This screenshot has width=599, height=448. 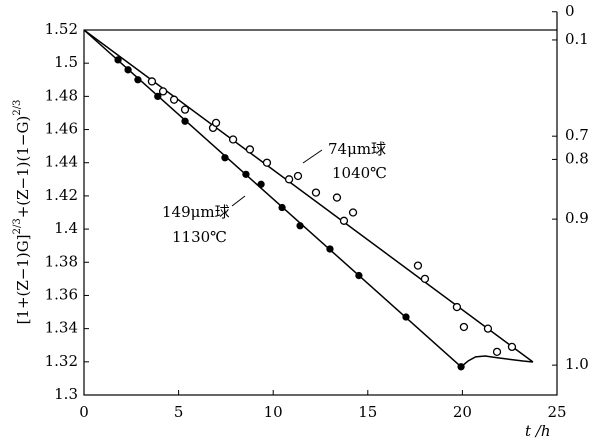 I want to click on y-tick-label: 1.4, so click(x=66, y=228).